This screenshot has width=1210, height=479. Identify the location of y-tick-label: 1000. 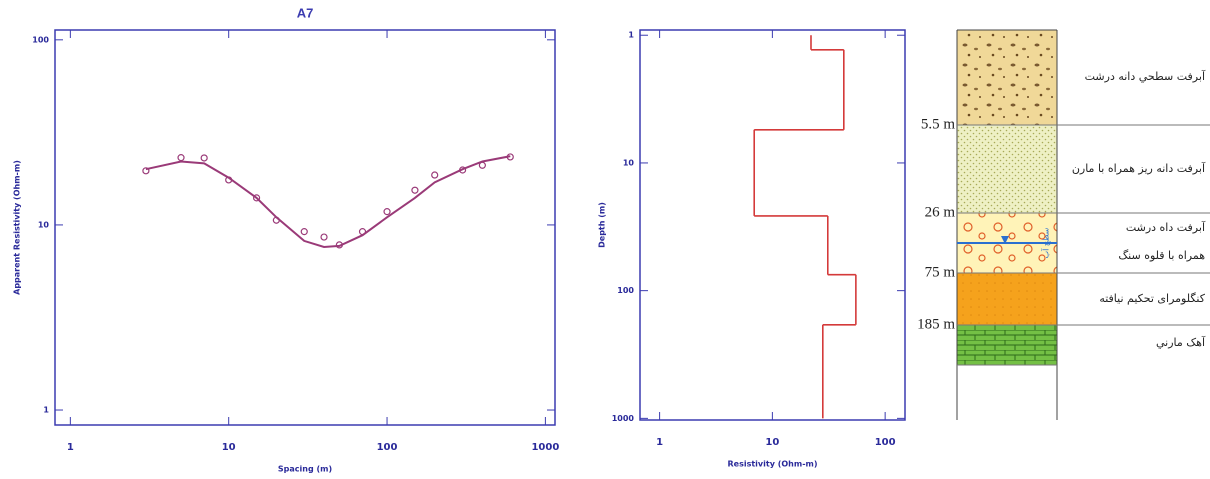
(623, 418).